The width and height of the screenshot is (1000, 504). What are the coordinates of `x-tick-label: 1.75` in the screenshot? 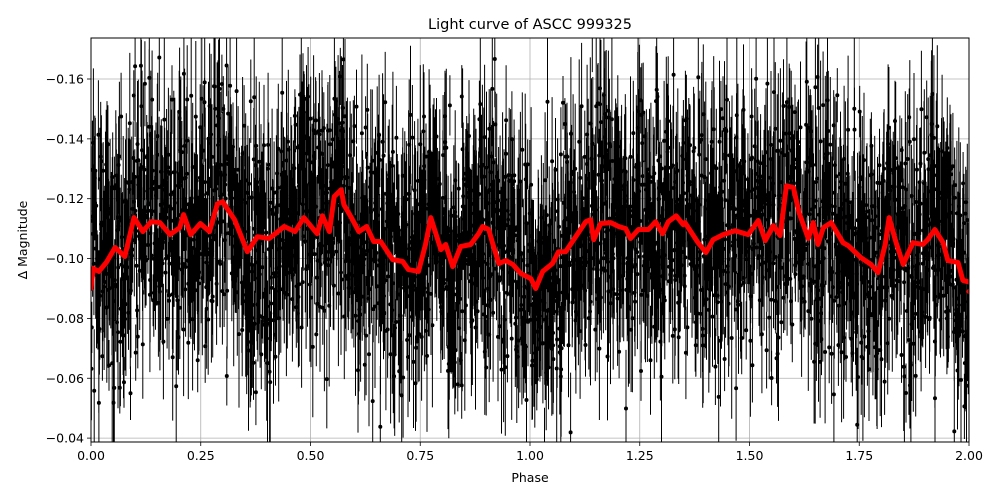 It's located at (859, 455).